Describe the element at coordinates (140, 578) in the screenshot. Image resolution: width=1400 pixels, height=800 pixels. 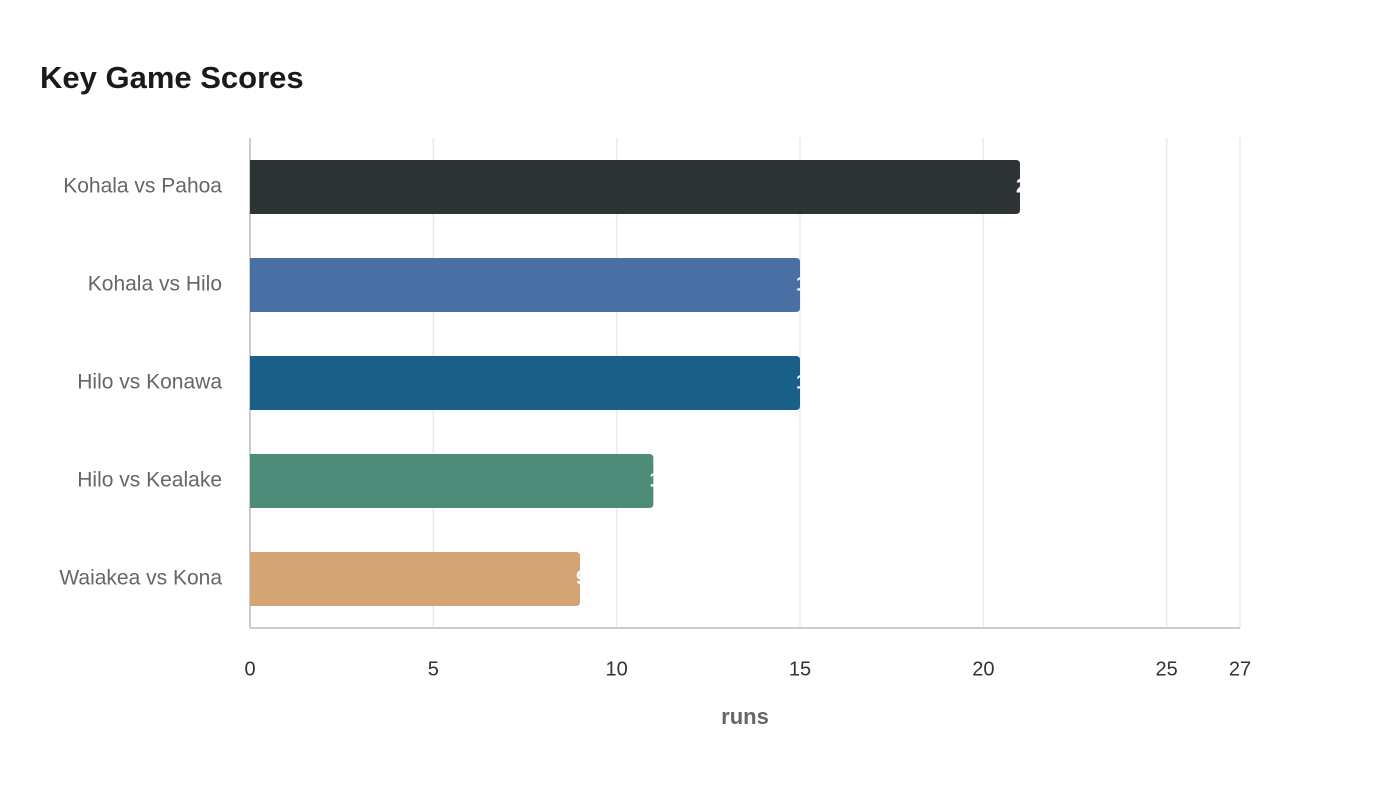
I see `y-tick-label: Waiakea vs Kona` at that location.